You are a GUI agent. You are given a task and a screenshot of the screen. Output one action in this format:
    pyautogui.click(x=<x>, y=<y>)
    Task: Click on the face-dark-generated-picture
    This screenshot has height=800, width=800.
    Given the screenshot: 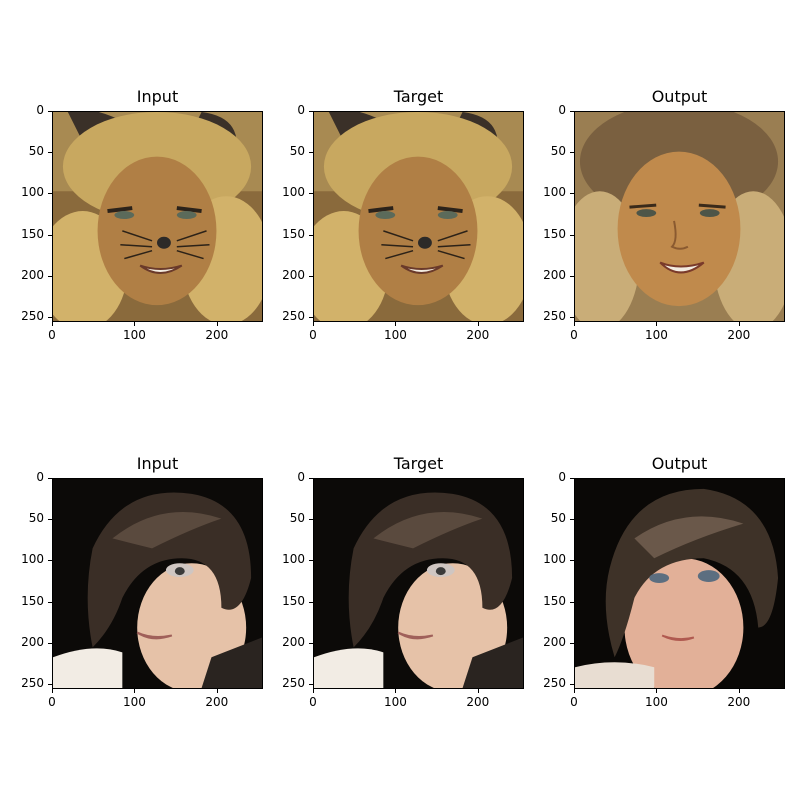 What is the action you would take?
    pyautogui.click(x=679, y=583)
    